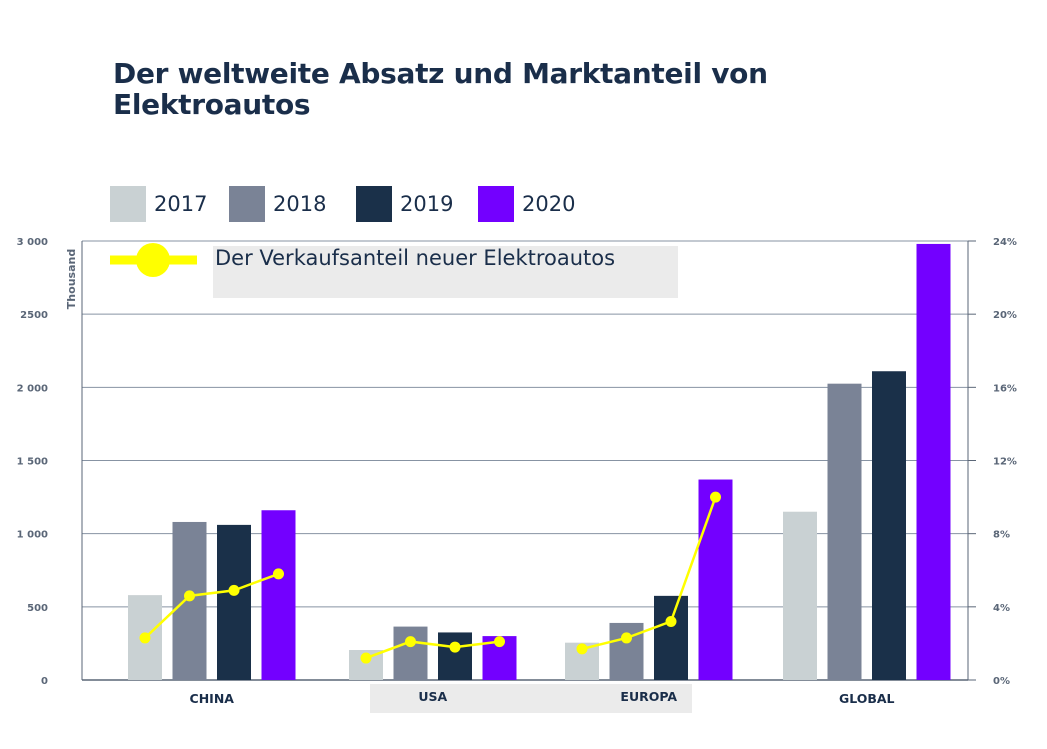  Describe the element at coordinates (1001, 681) in the screenshot. I see `y2-tick-label: 0%` at that location.